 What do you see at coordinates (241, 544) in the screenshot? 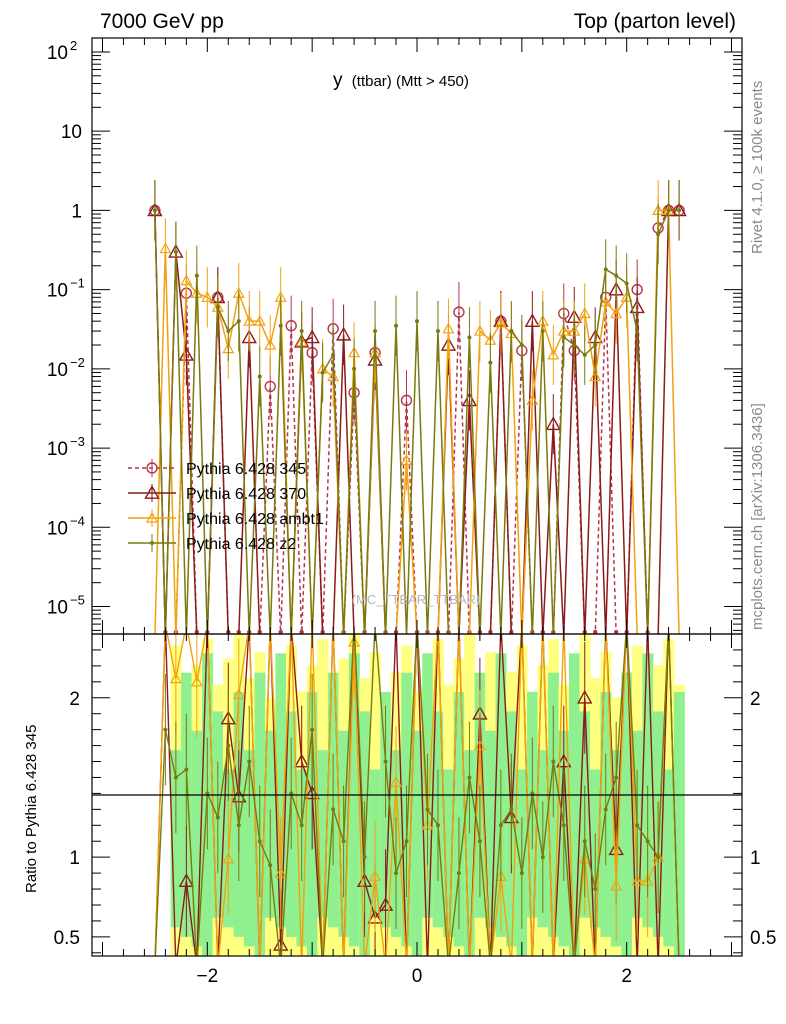
I see `legend-label-z2: Pythia 6.428 z2` at bounding box center [241, 544].